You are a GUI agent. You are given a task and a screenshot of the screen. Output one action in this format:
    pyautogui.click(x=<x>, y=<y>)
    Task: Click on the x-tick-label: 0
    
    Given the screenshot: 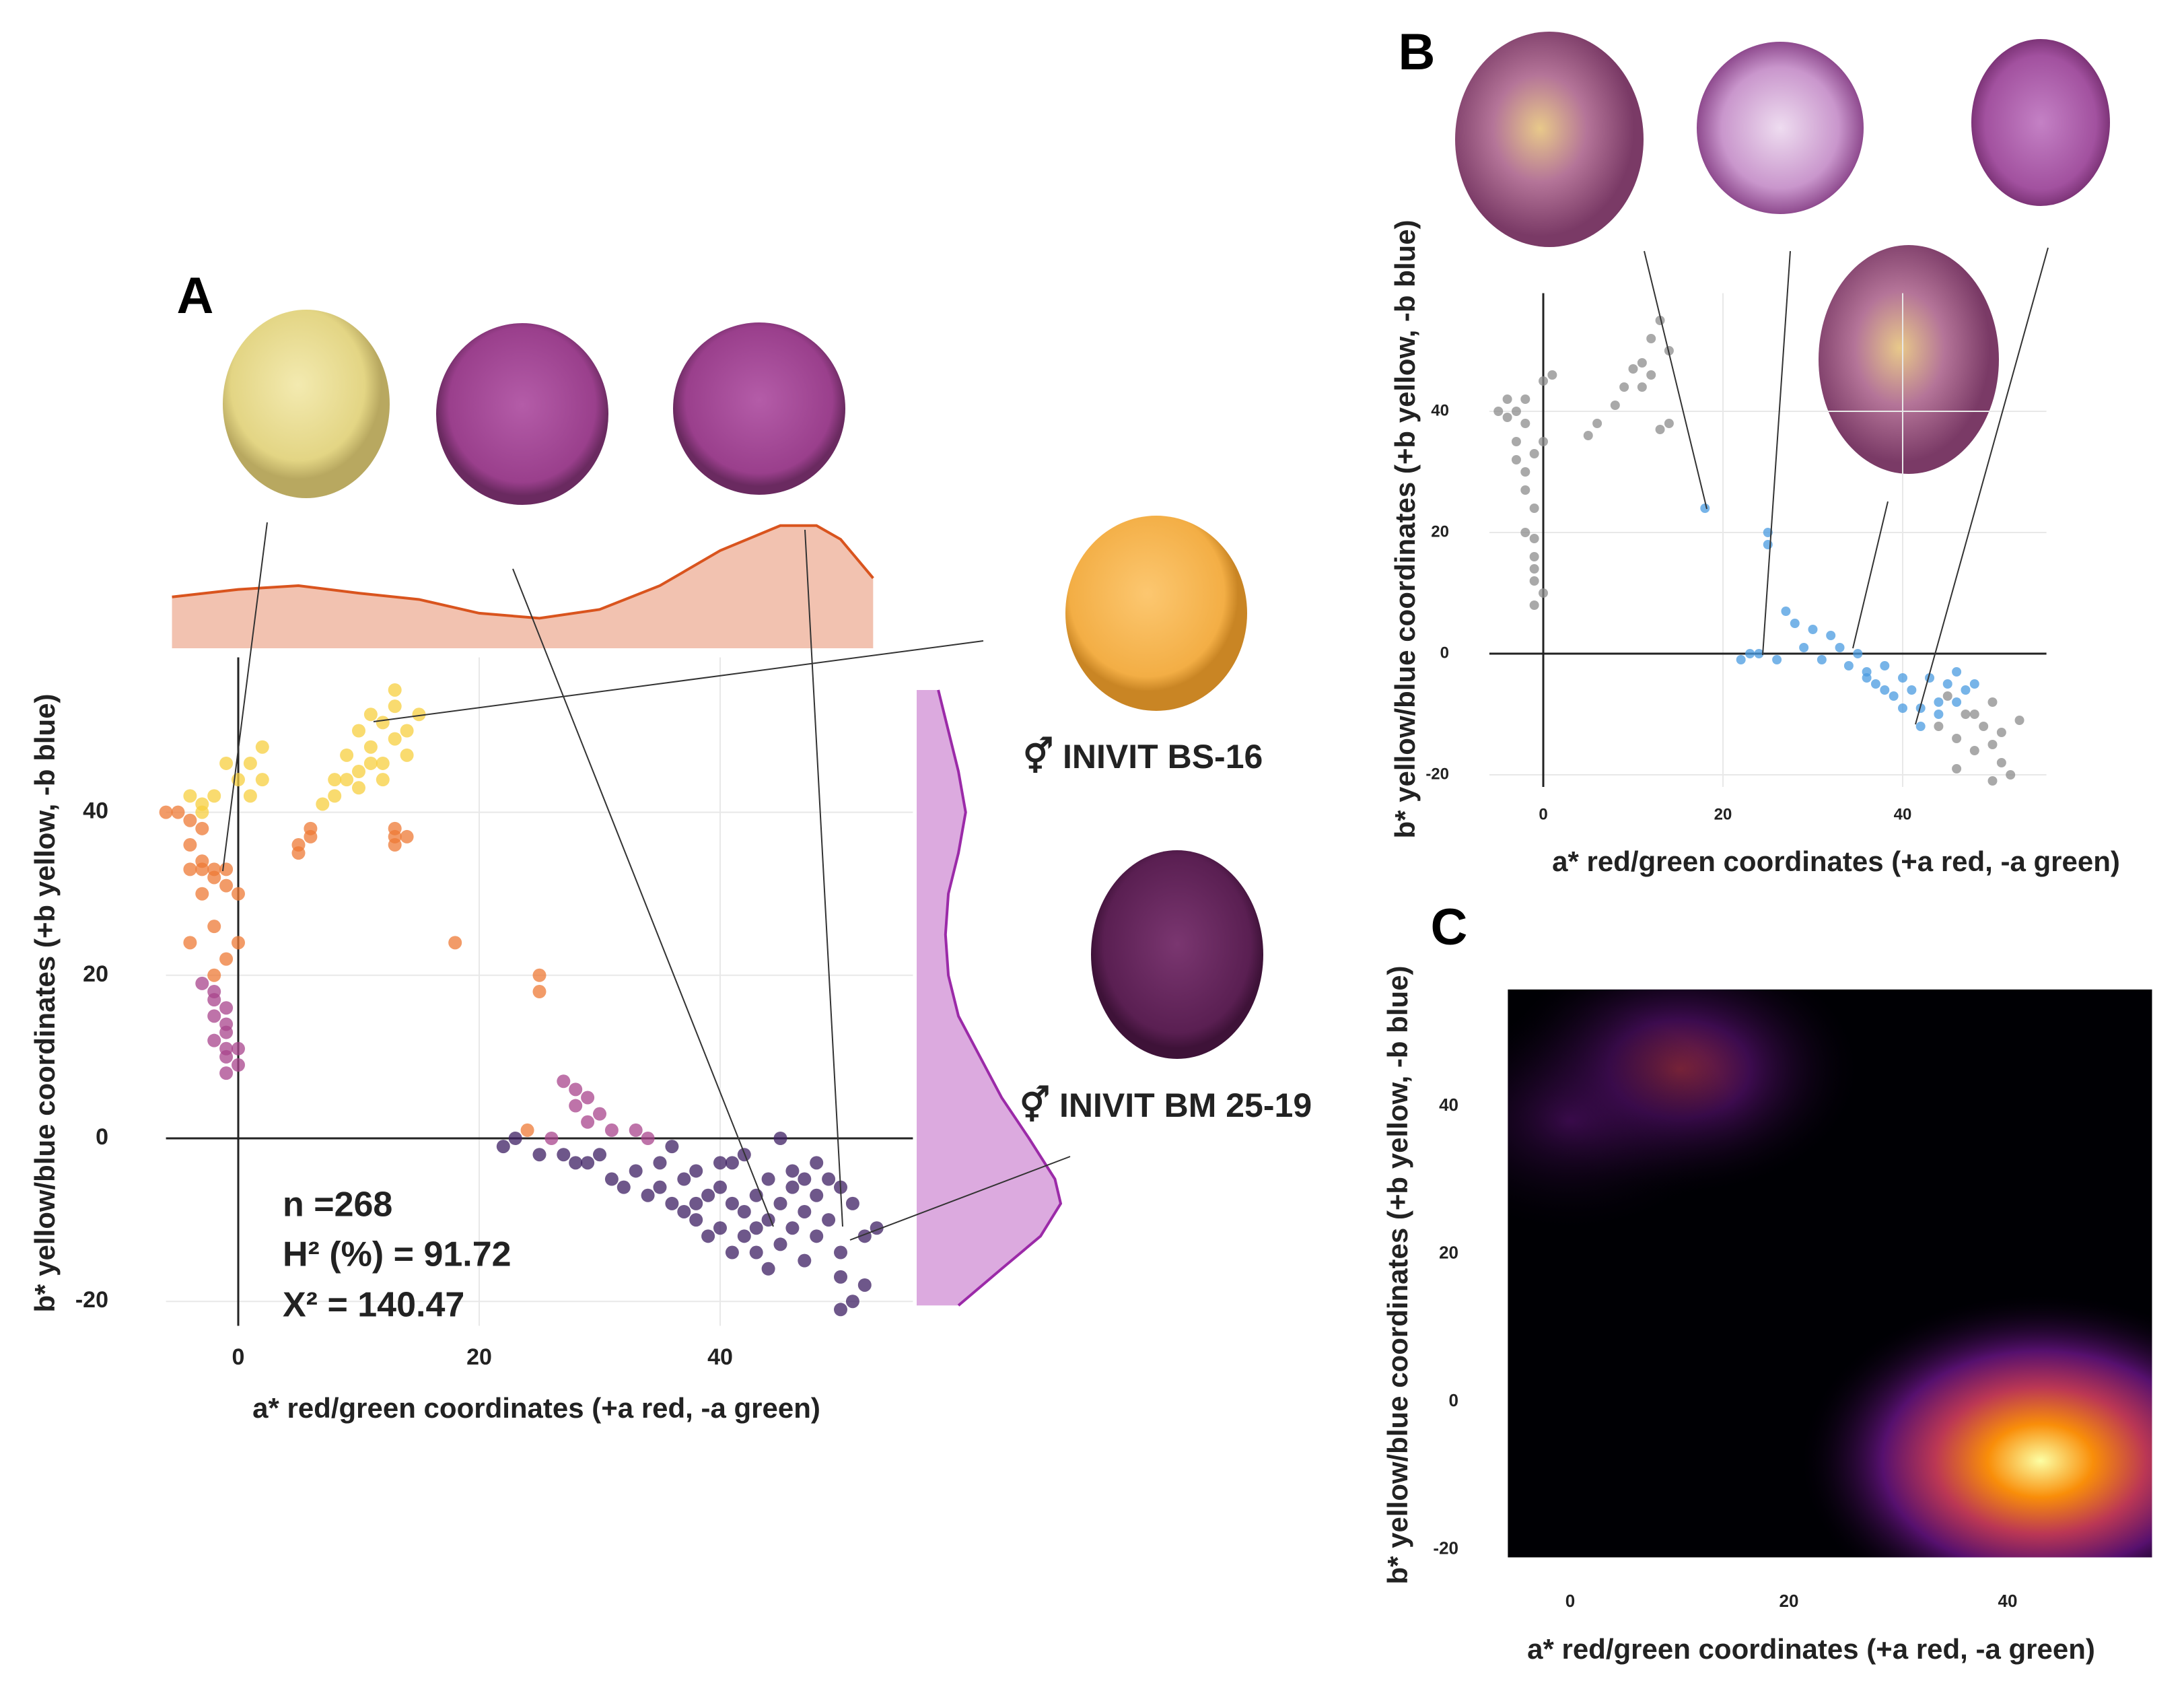 What is the action you would take?
    pyautogui.click(x=1570, y=1601)
    